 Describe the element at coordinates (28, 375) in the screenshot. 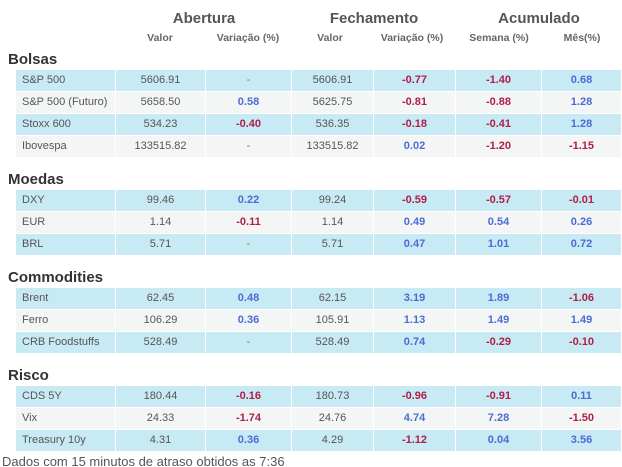

I see `section-title: Risco` at that location.